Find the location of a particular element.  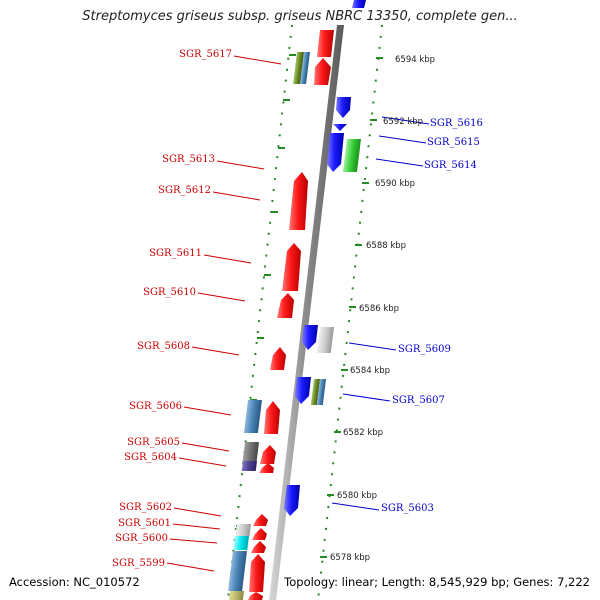

gene-label: SGR_5611 is located at coordinates (175, 253).